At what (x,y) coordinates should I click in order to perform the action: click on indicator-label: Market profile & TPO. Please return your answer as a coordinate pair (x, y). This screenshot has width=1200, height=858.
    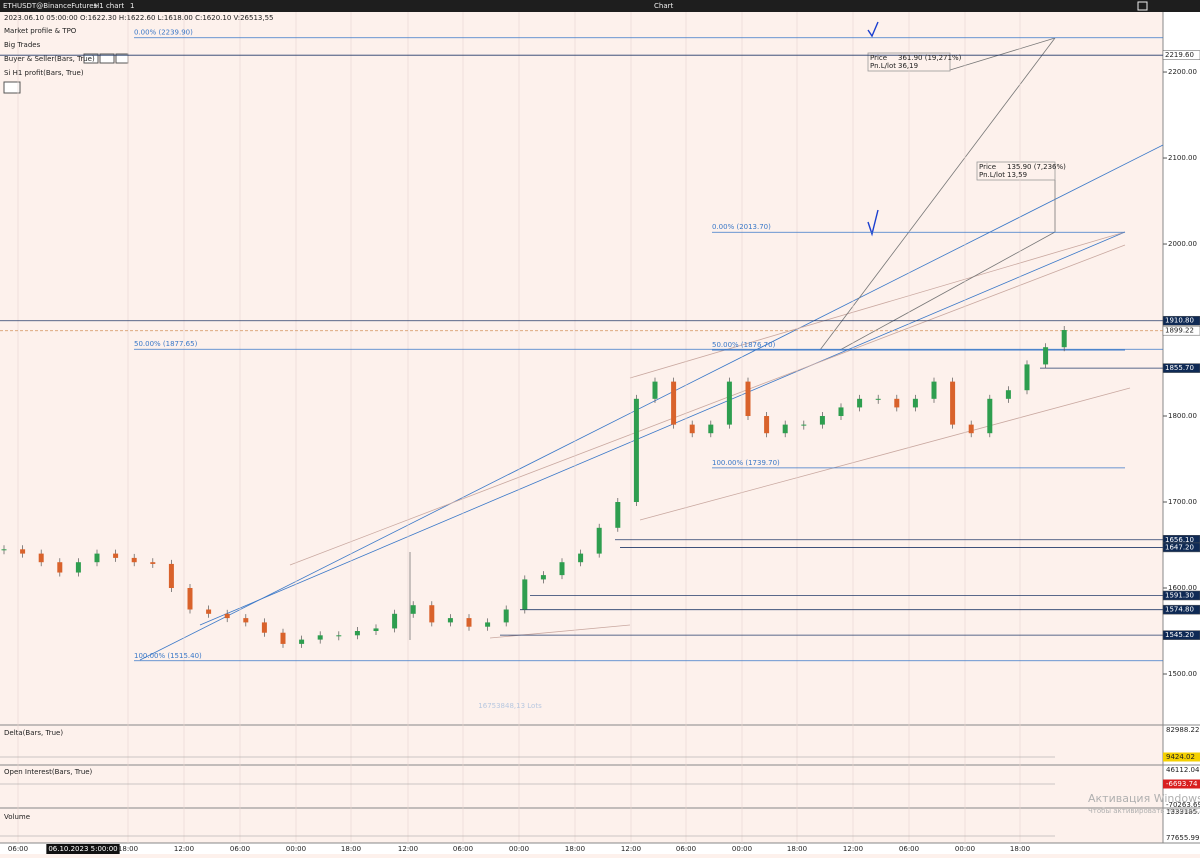
    Looking at the image, I should click on (40, 31).